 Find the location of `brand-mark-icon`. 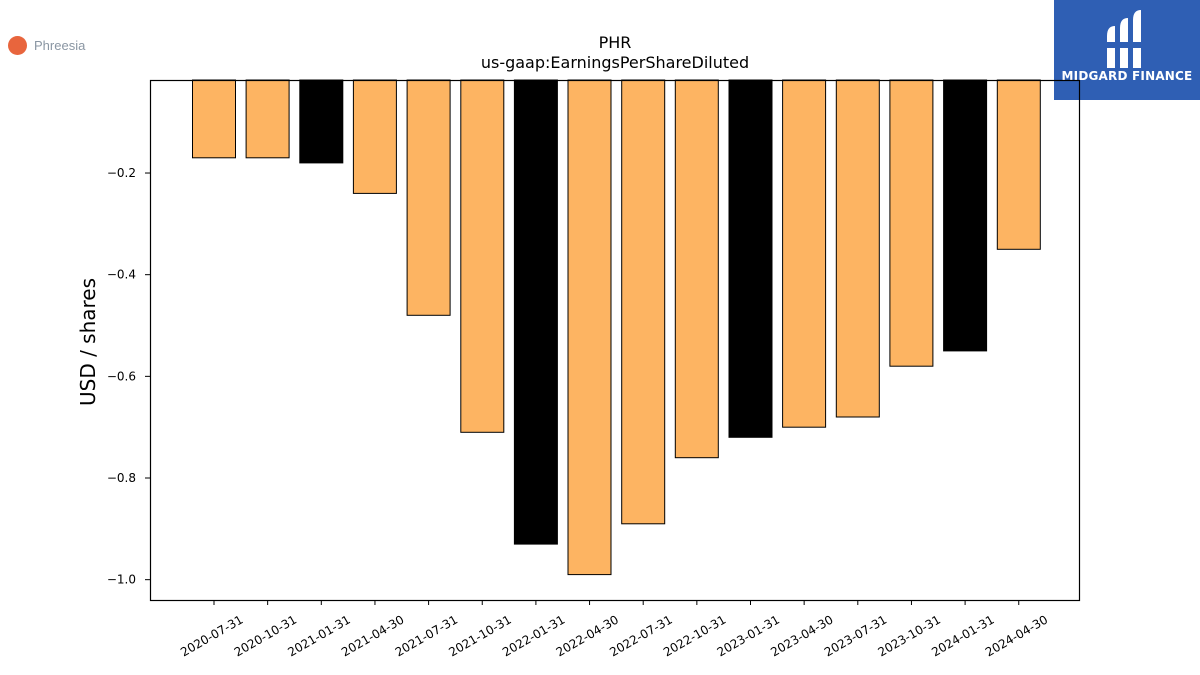

brand-mark-icon is located at coordinates (1126, 39).